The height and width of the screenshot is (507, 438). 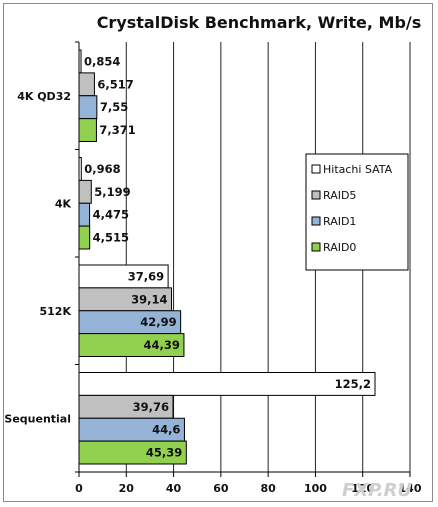 I want to click on x-tick-label-6: 120, so click(x=362, y=488).